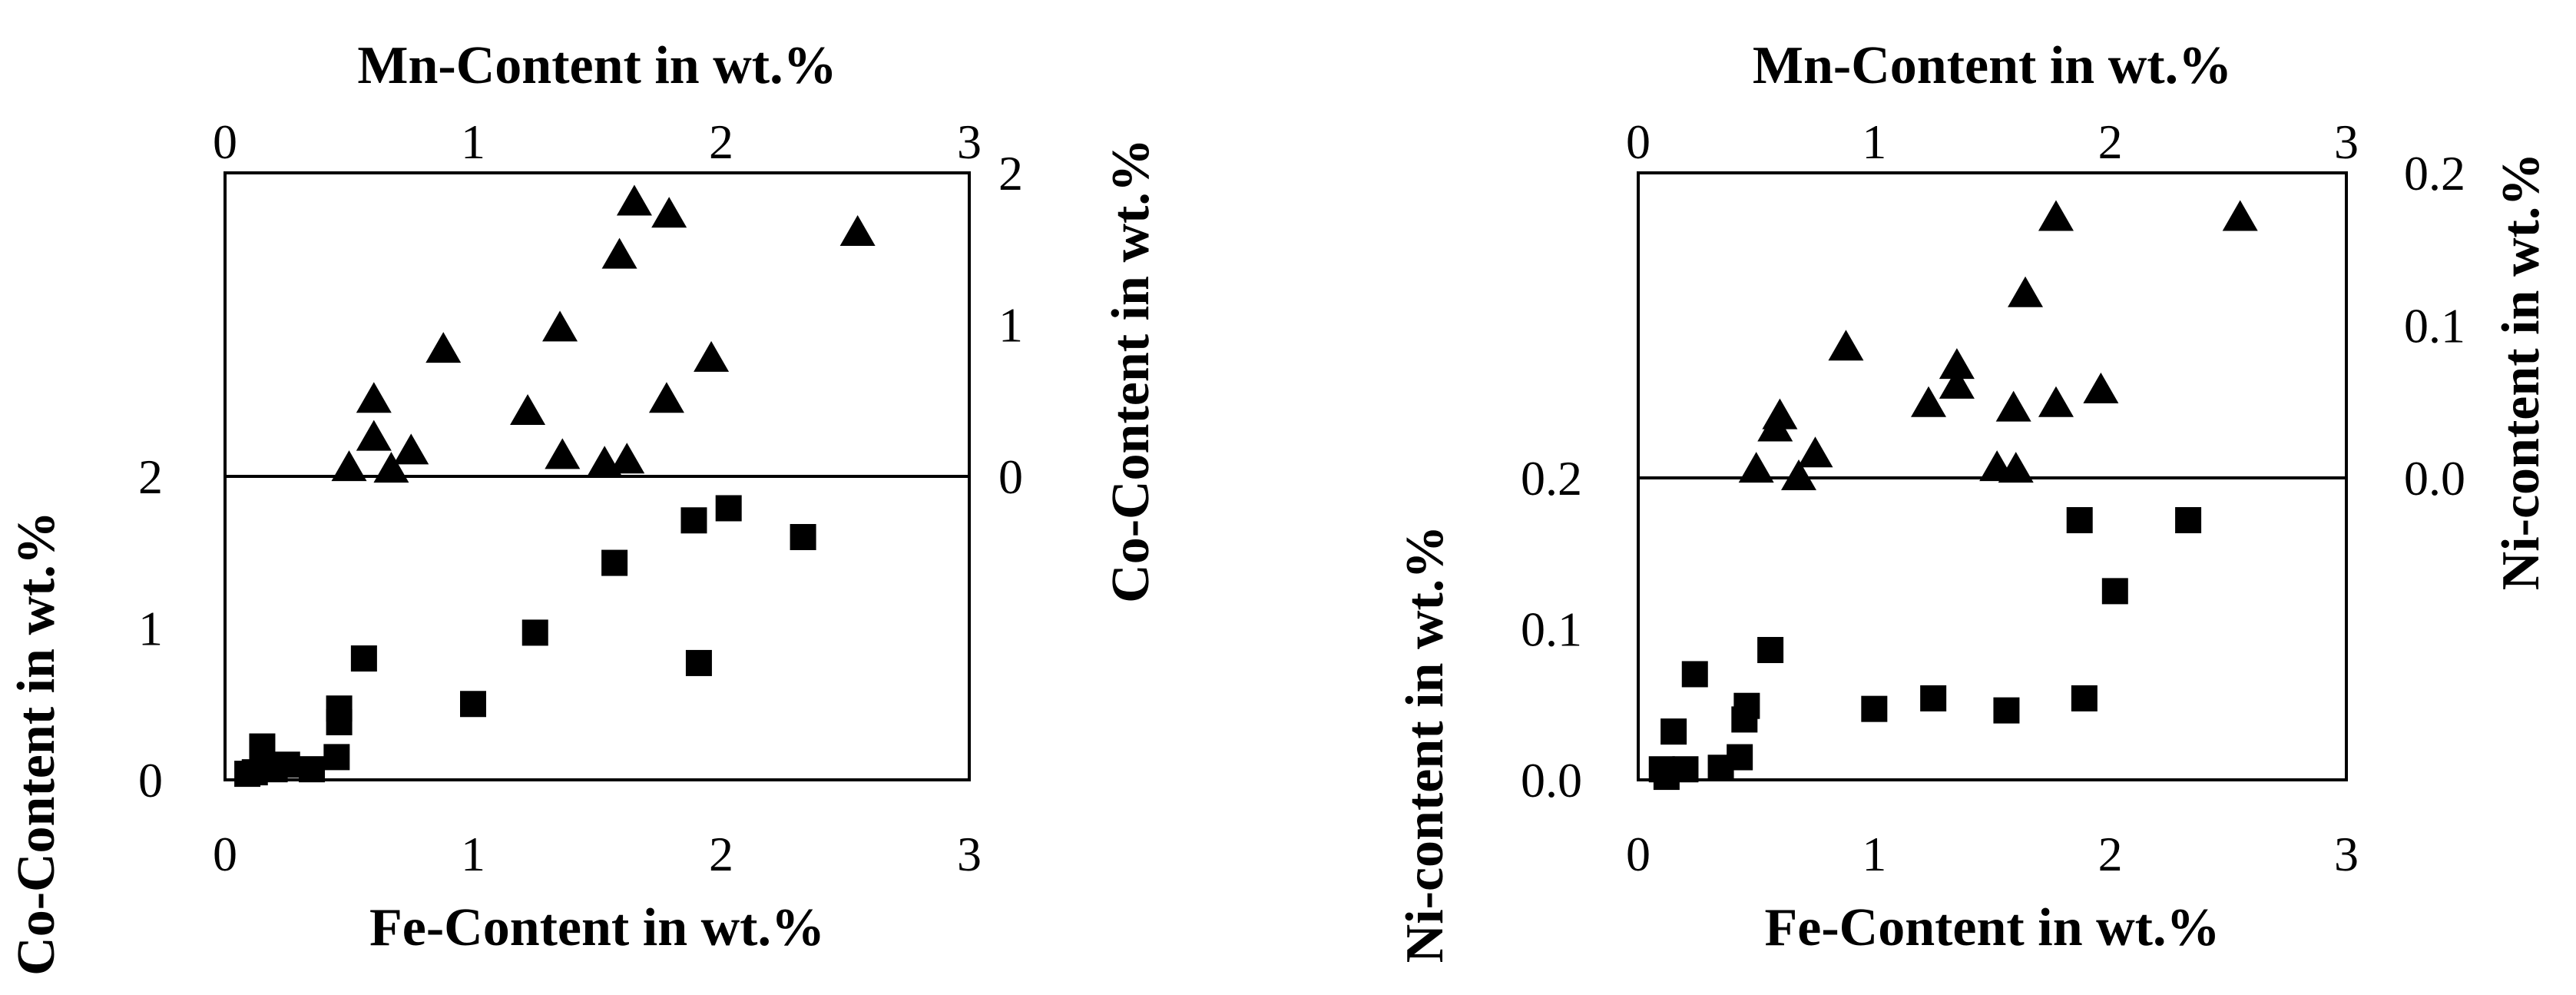 This screenshot has height=995, width=2576. Describe the element at coordinates (2434, 326) in the screenshot. I see `y-right-tick-label: 0.1` at that location.